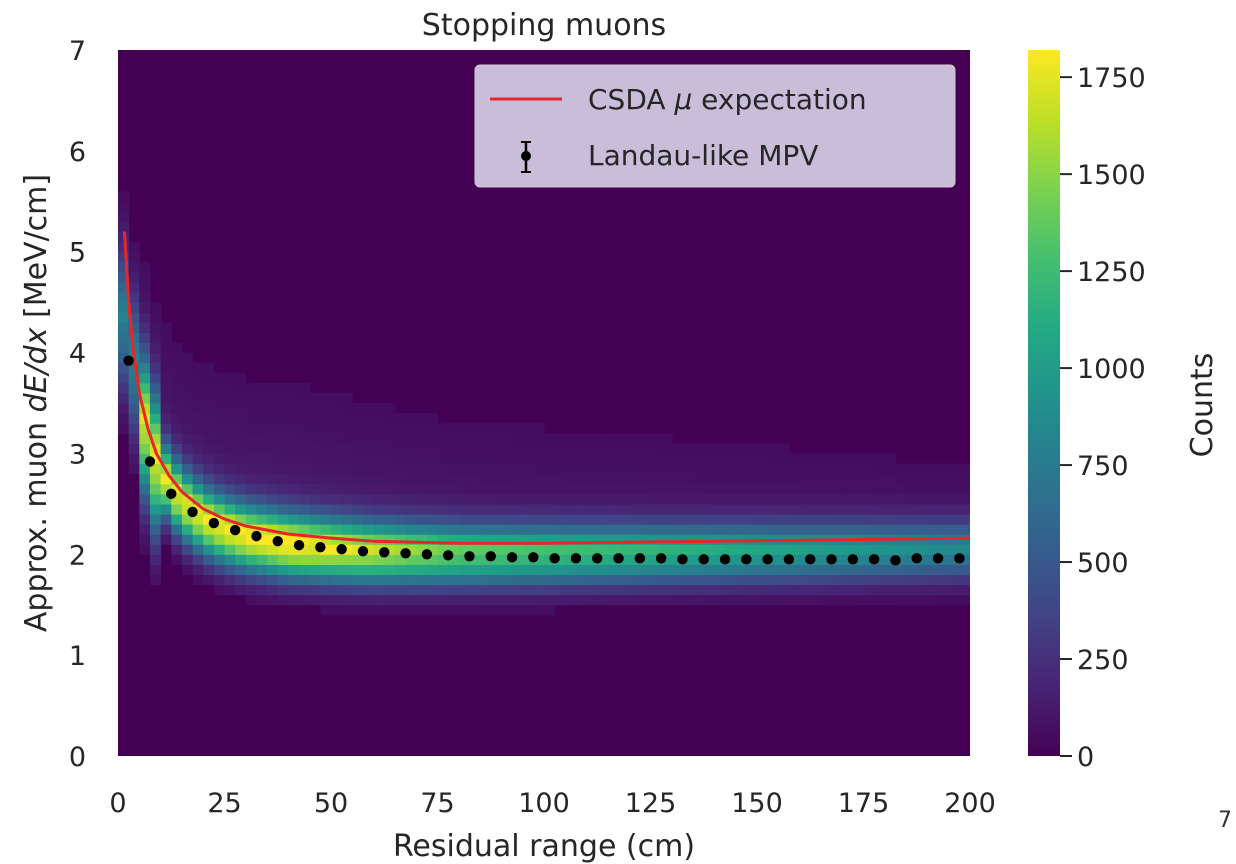  Describe the element at coordinates (36, 522) in the screenshot. I see `y-axis-label-prefix: Approx. muon` at that location.